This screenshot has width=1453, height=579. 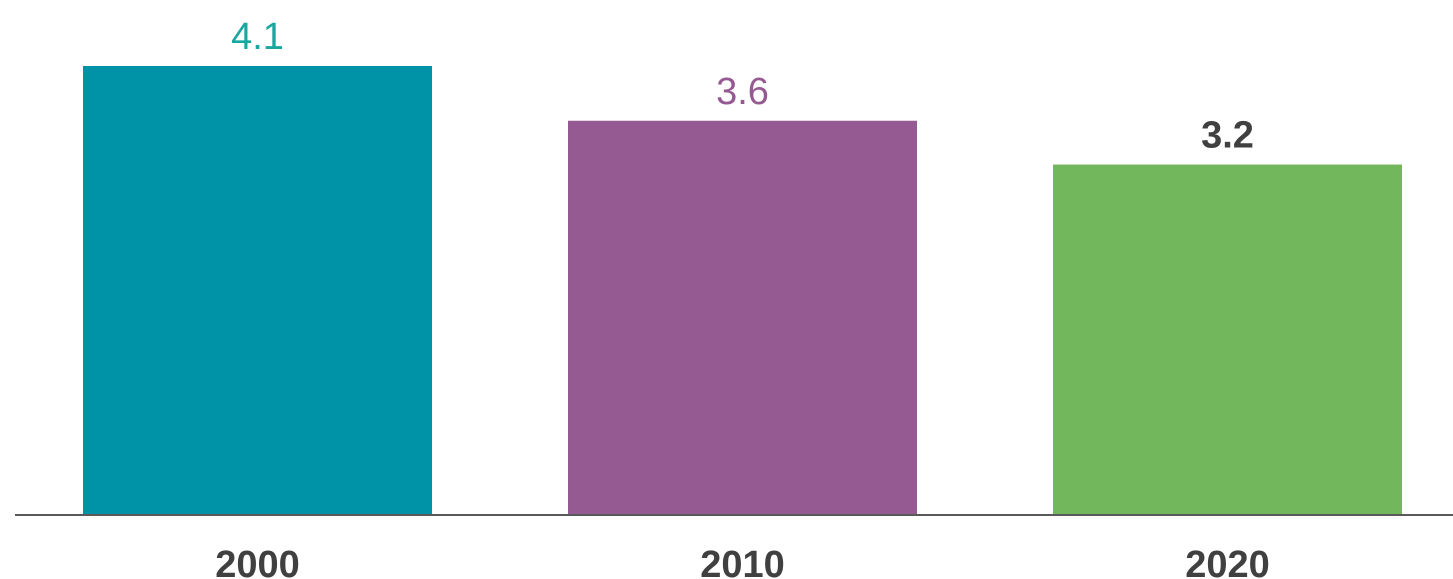 I want to click on x-tick-labels-layer: 2000 2010 2020, so click(x=742, y=561).